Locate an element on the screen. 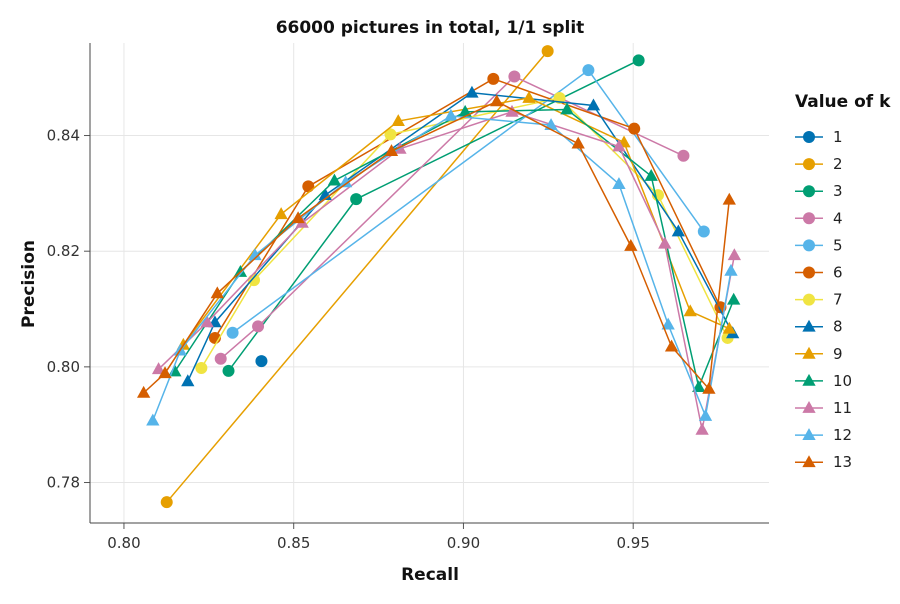  legend-item-k-12: 12 is located at coordinates (823, 435).